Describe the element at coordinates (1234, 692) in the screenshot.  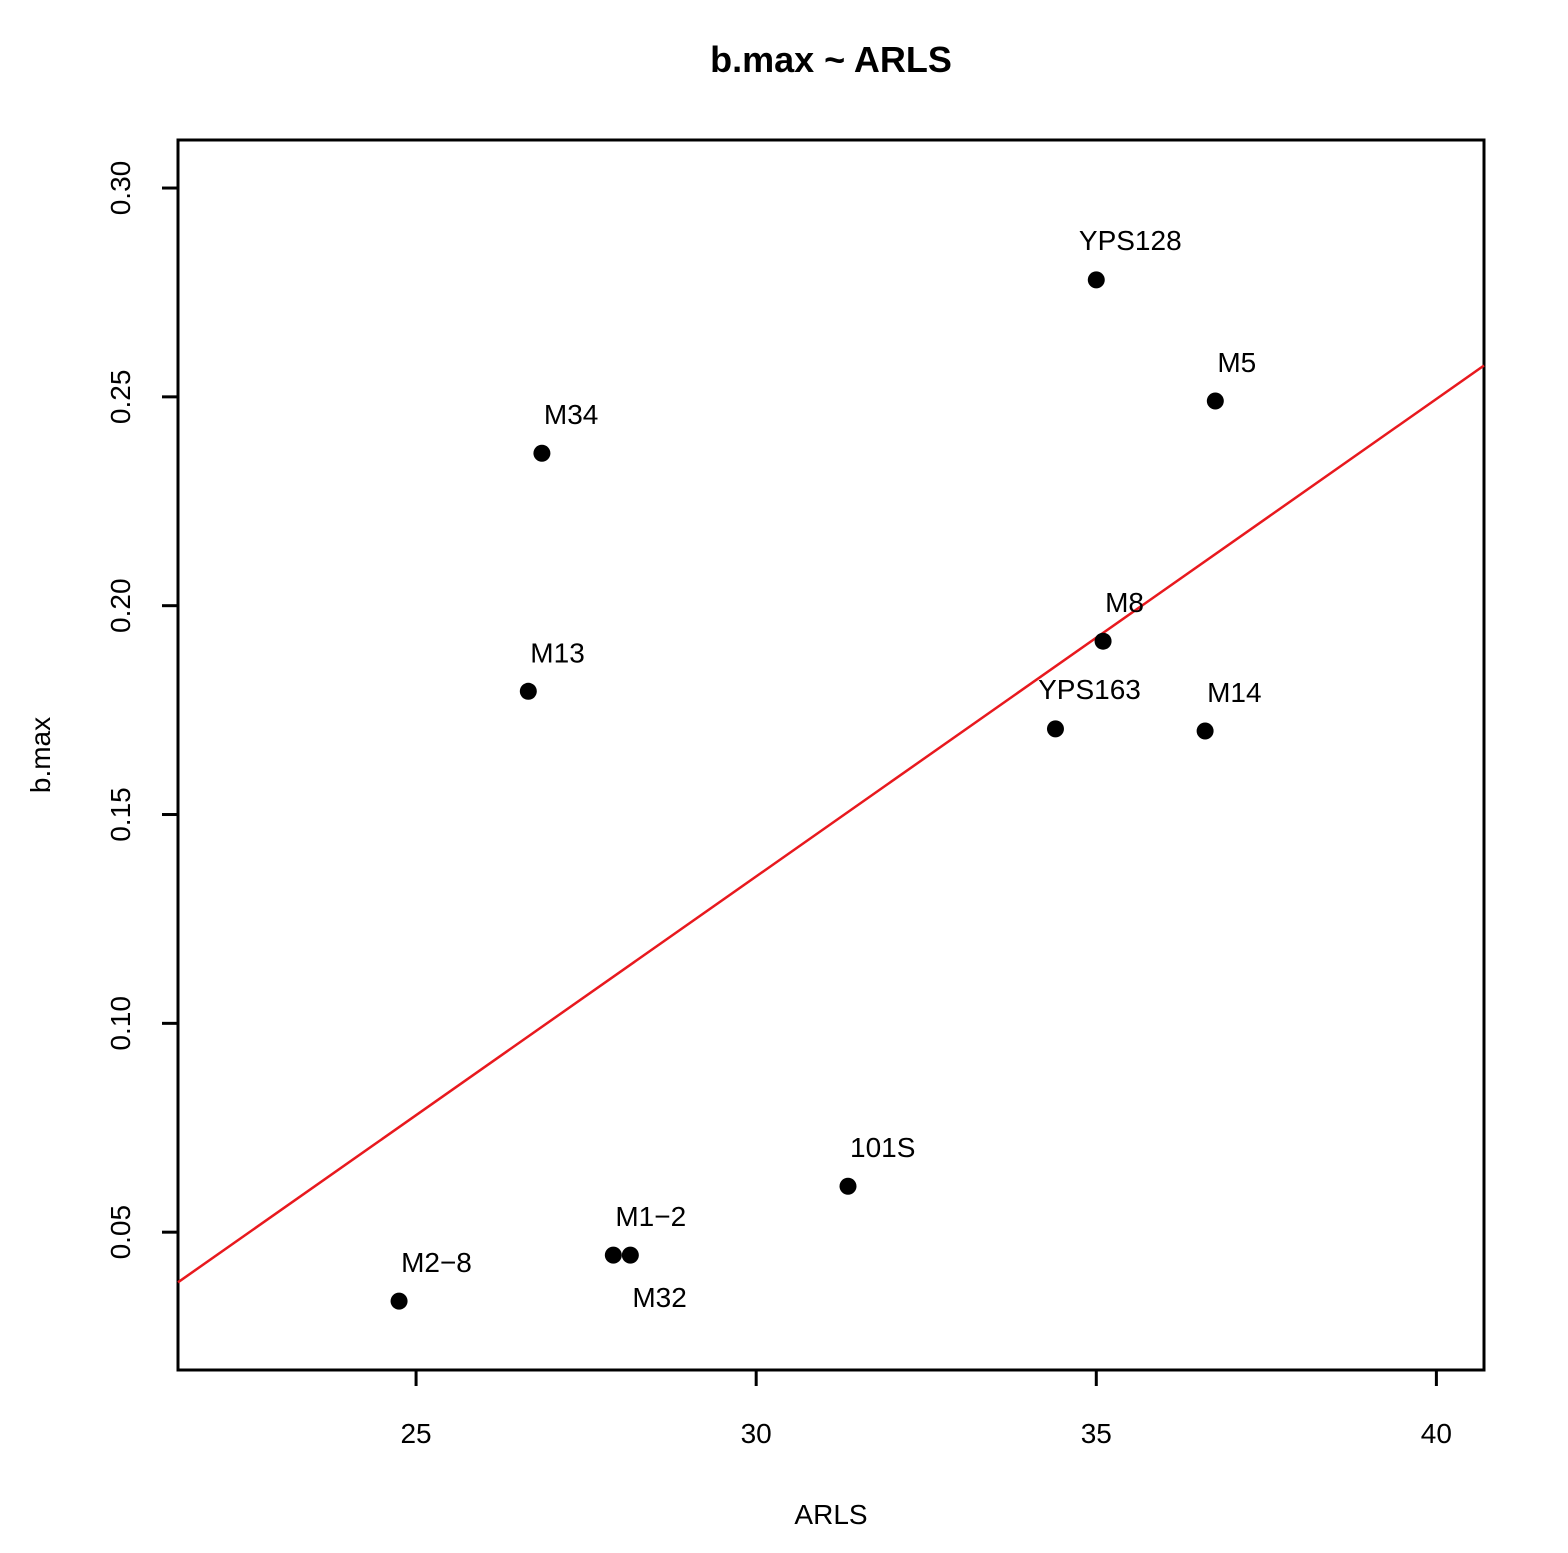
I see `point-label: M14` at that location.